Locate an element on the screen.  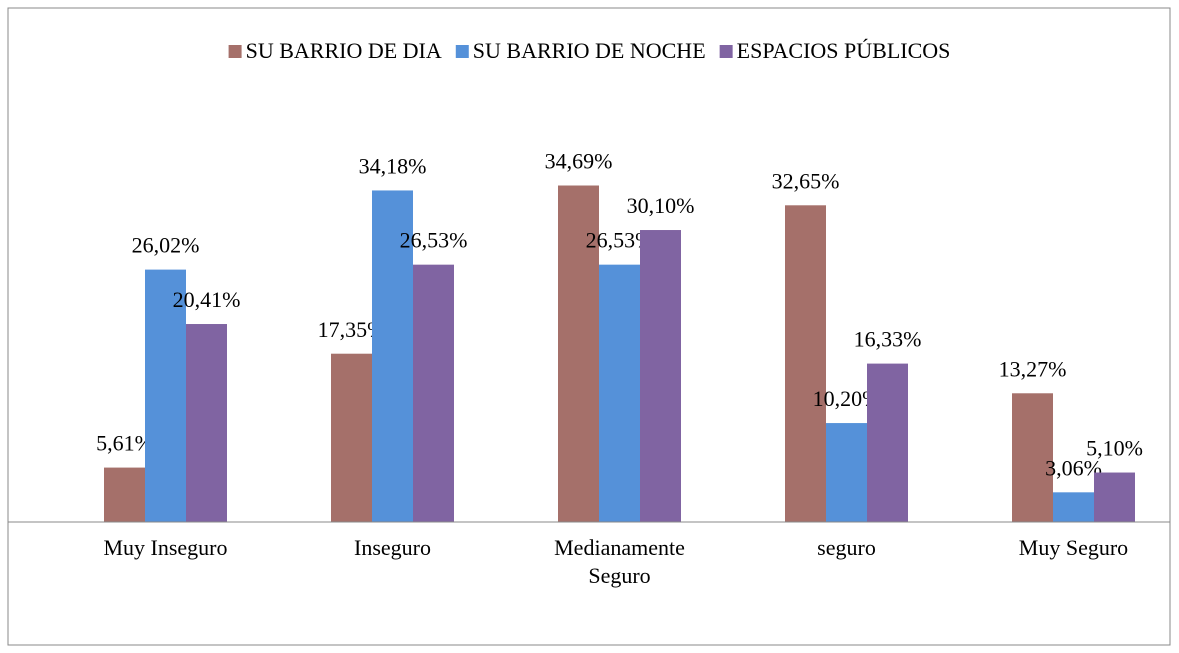
data-label: 34,69% is located at coordinates (579, 161).